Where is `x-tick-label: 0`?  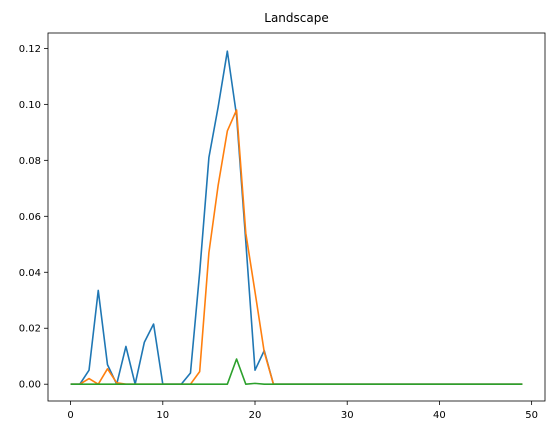
x-tick-label: 0 is located at coordinates (70, 415).